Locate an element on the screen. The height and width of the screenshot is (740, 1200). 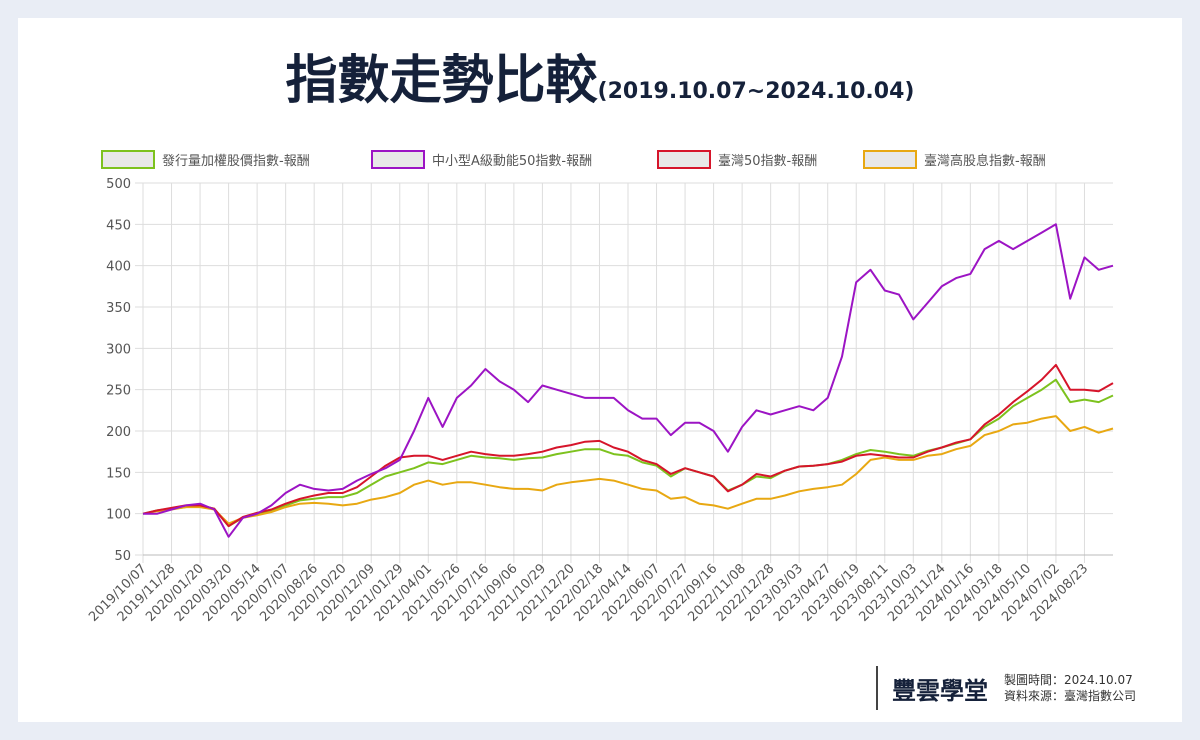
subtitle: (2019.10.07~2024.10.04) is located at coordinates (756, 91).